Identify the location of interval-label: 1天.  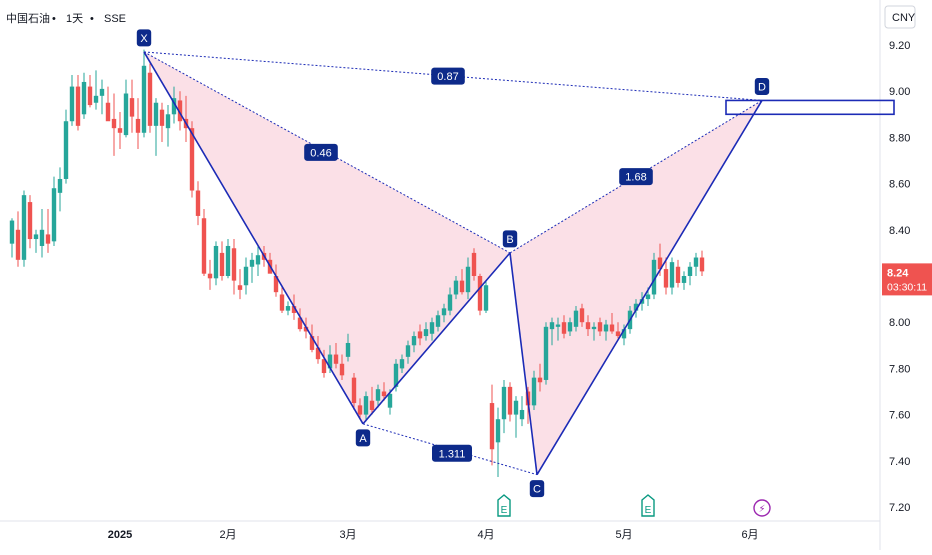
(74, 19).